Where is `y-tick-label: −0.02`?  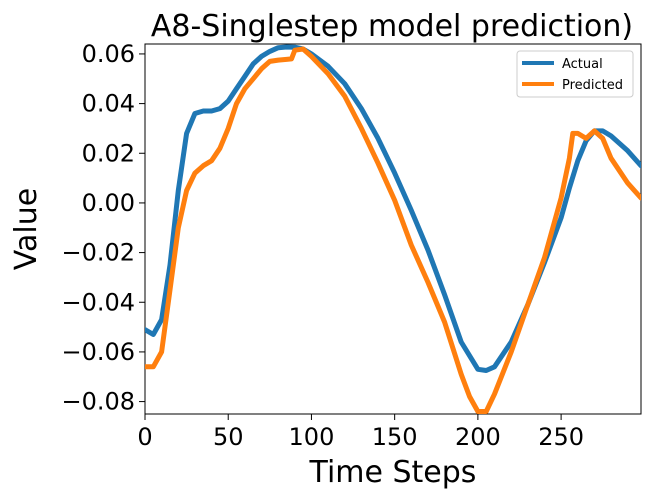 y-tick-label: −0.02 is located at coordinates (98, 253).